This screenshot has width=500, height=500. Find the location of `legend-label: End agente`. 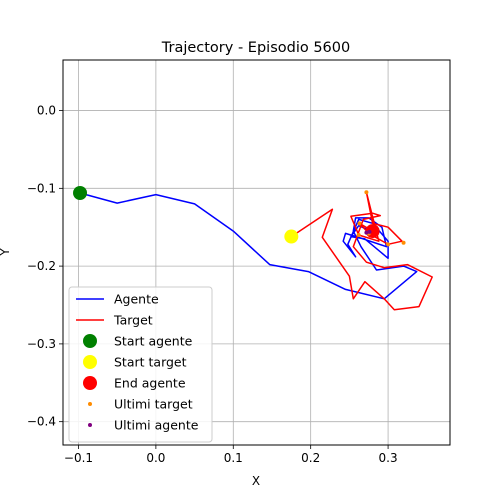

legend-label: End agente is located at coordinates (150, 383).